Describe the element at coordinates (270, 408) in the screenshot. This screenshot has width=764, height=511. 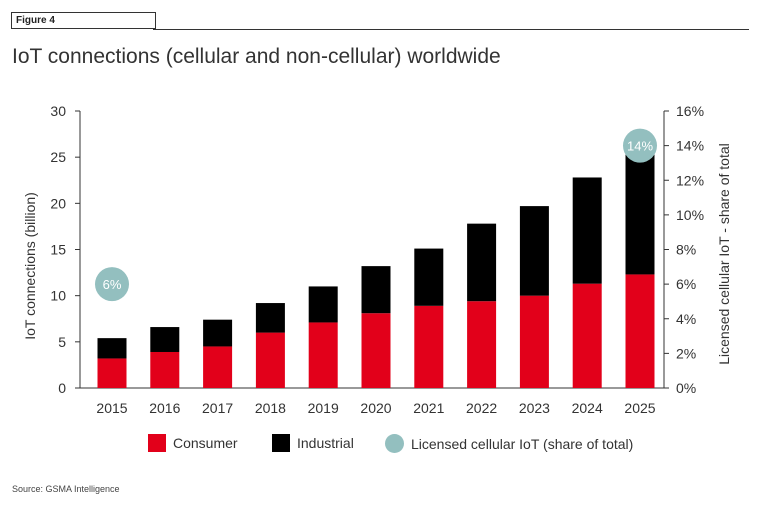
I see `x-tick-label: 2018` at that location.